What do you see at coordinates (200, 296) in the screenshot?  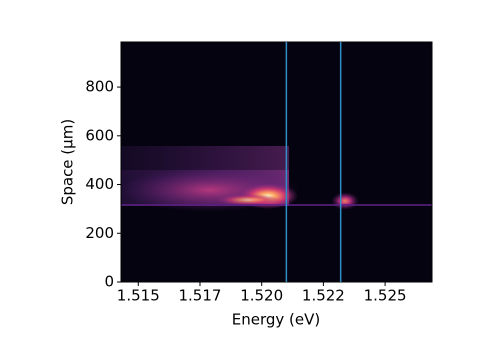 I see `x-tick-label: 1.517` at bounding box center [200, 296].